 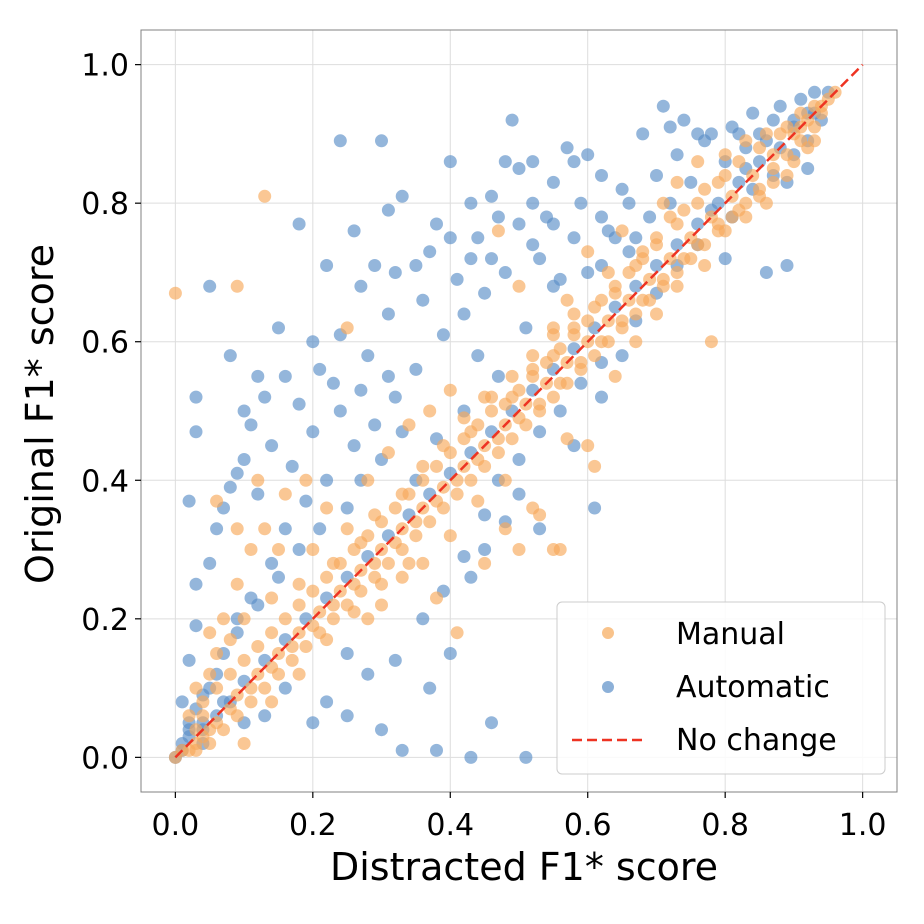 What do you see at coordinates (863, 825) in the screenshot?
I see `x-tick-label: 1.0` at bounding box center [863, 825].